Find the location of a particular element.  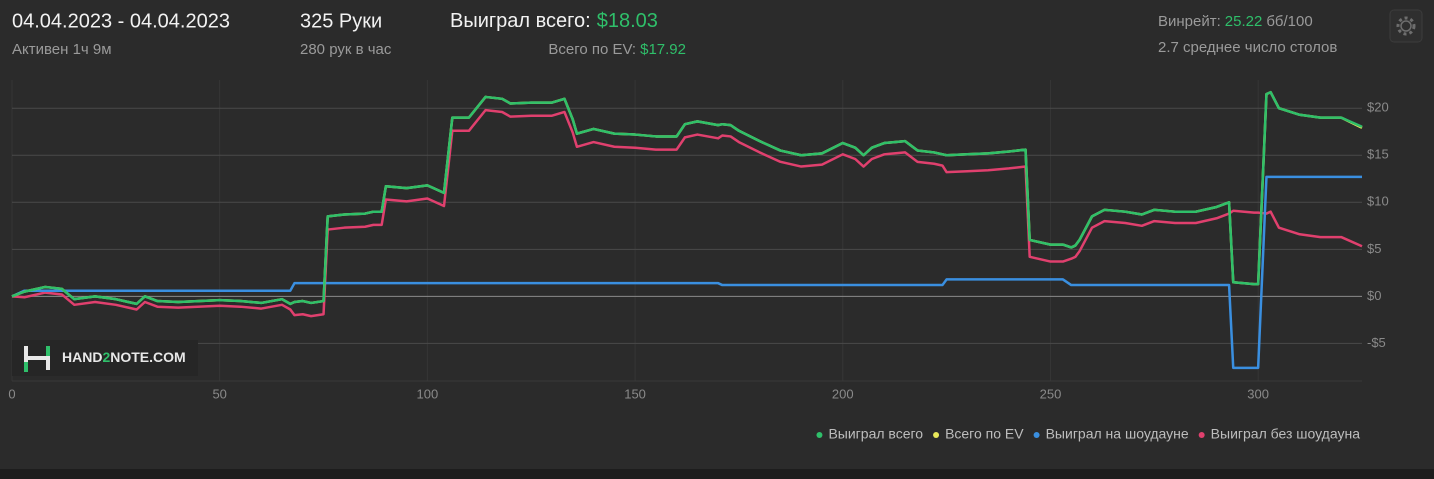

gear-teeth is located at coordinates (1406, 26).